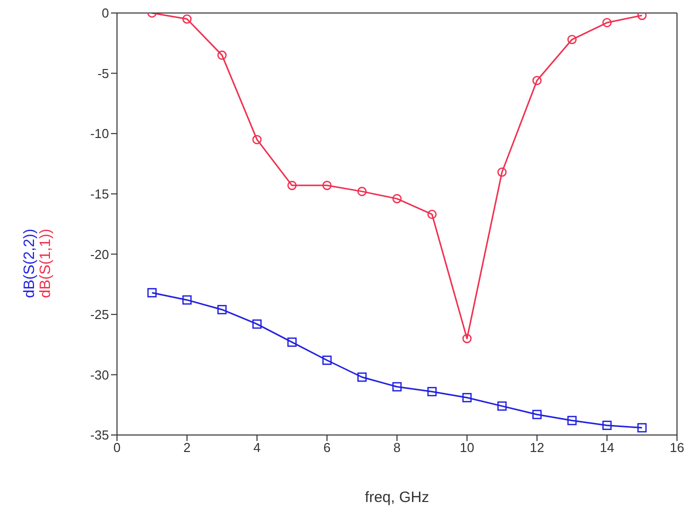 This screenshot has height=522, width=694. What do you see at coordinates (99, 314) in the screenshot?
I see `y-tick-label: -25` at bounding box center [99, 314].